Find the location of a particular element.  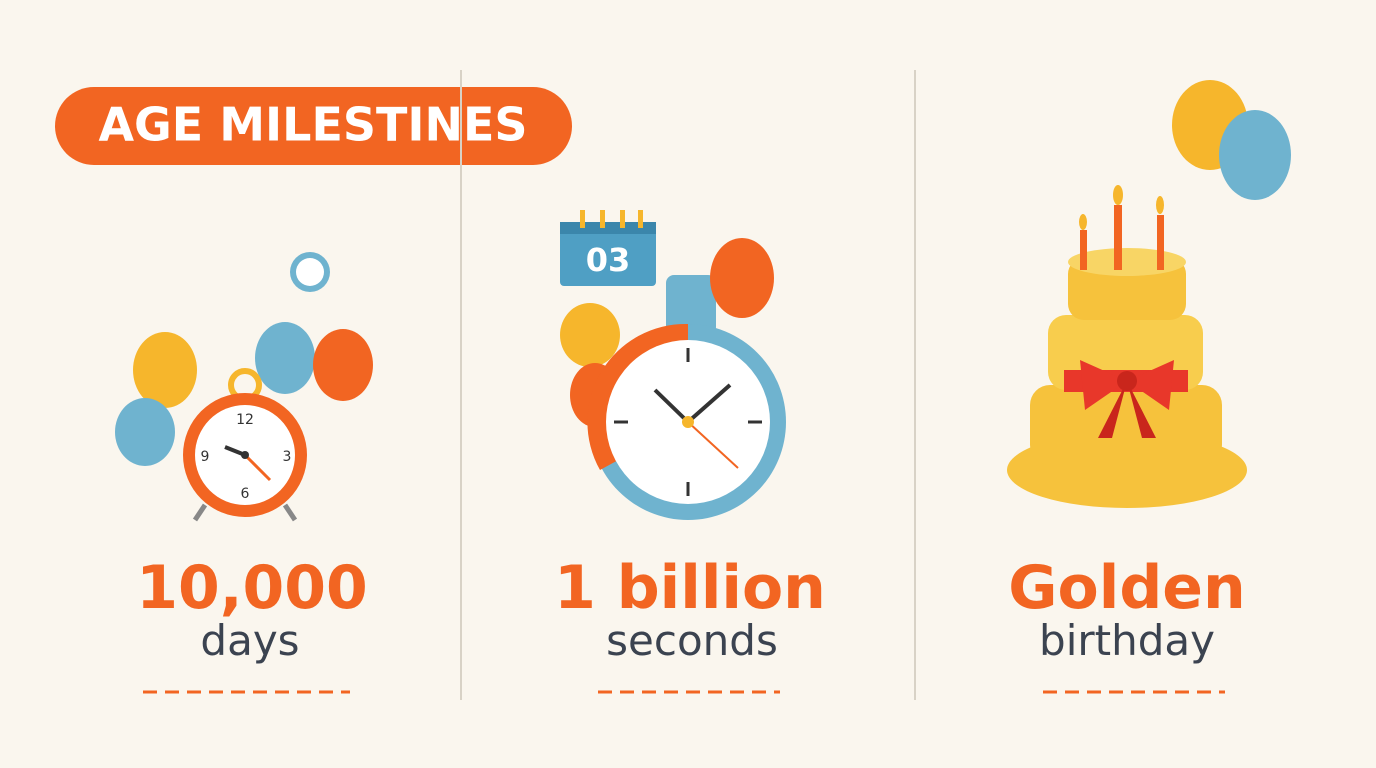

alarm-clock-illustration: 12 3 6 9 is located at coordinates (244, 387).